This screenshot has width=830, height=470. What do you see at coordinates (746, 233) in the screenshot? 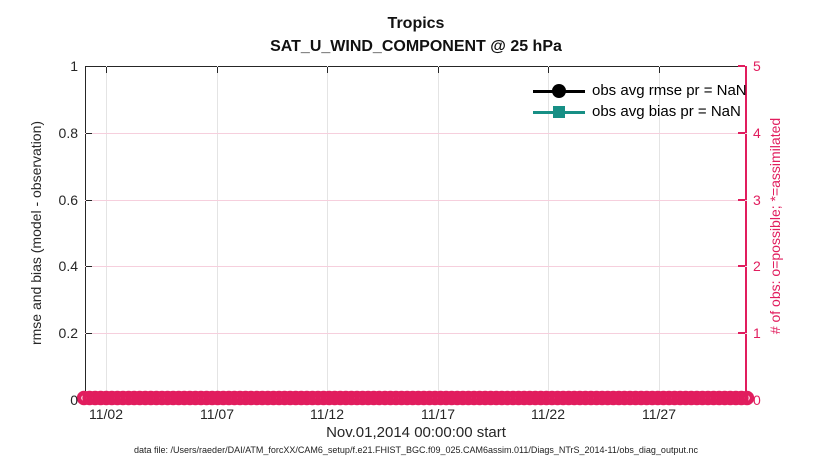
I see `right-axis-spine` at bounding box center [746, 233].